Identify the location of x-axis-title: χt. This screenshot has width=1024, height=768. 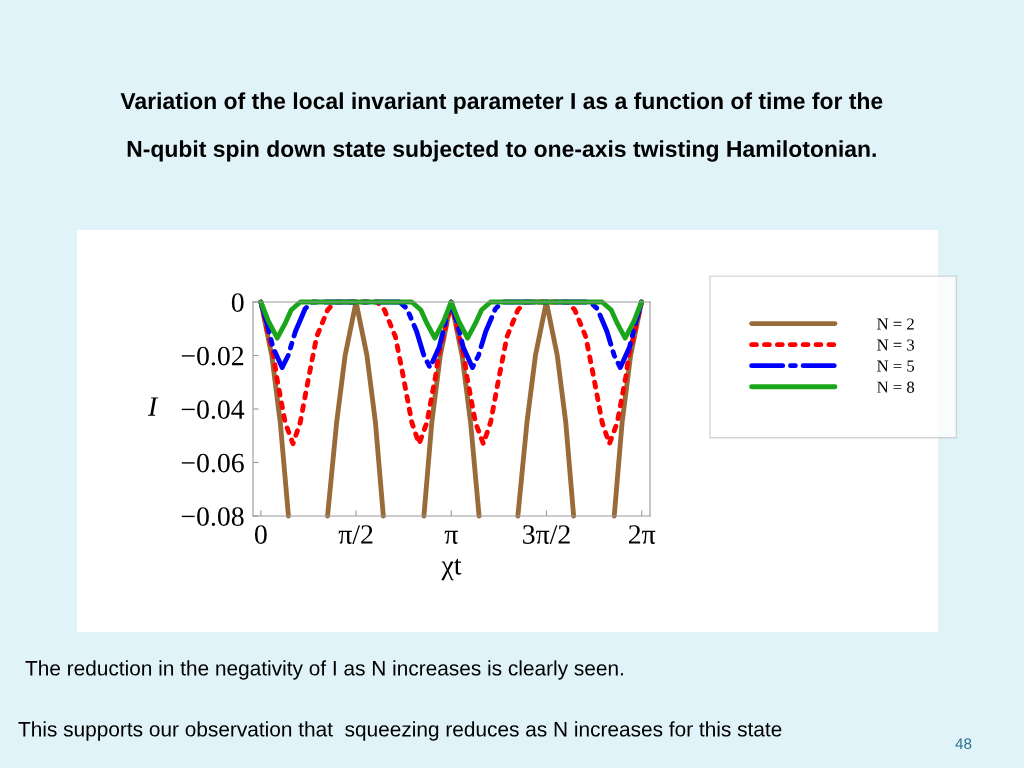
(451, 569).